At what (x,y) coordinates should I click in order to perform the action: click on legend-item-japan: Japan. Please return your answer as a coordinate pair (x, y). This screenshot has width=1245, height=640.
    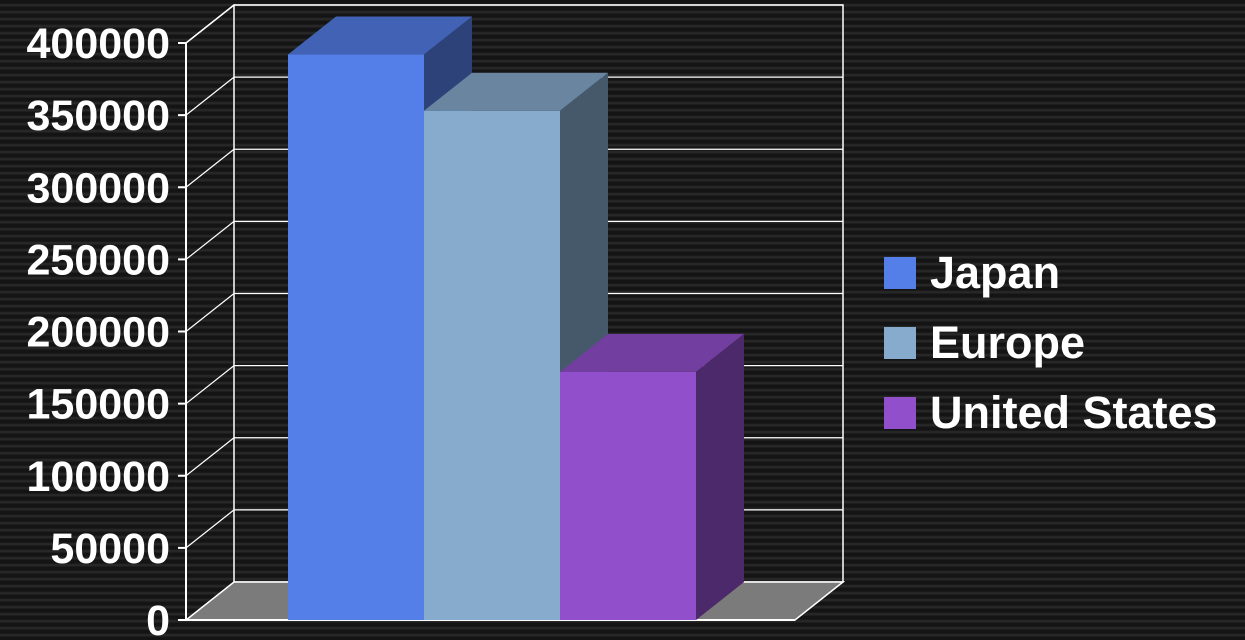
    Looking at the image, I should click on (1051, 273).